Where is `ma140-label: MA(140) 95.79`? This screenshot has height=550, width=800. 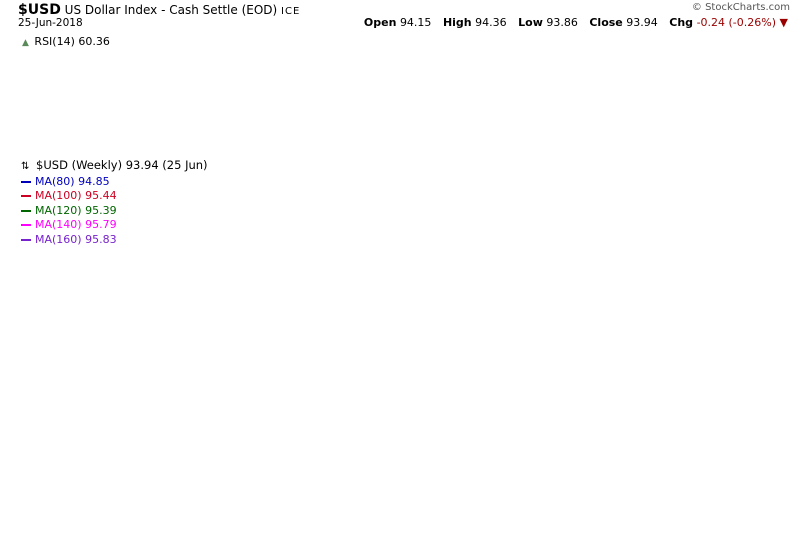 ma140-label: MA(140) 95.79 is located at coordinates (76, 224).